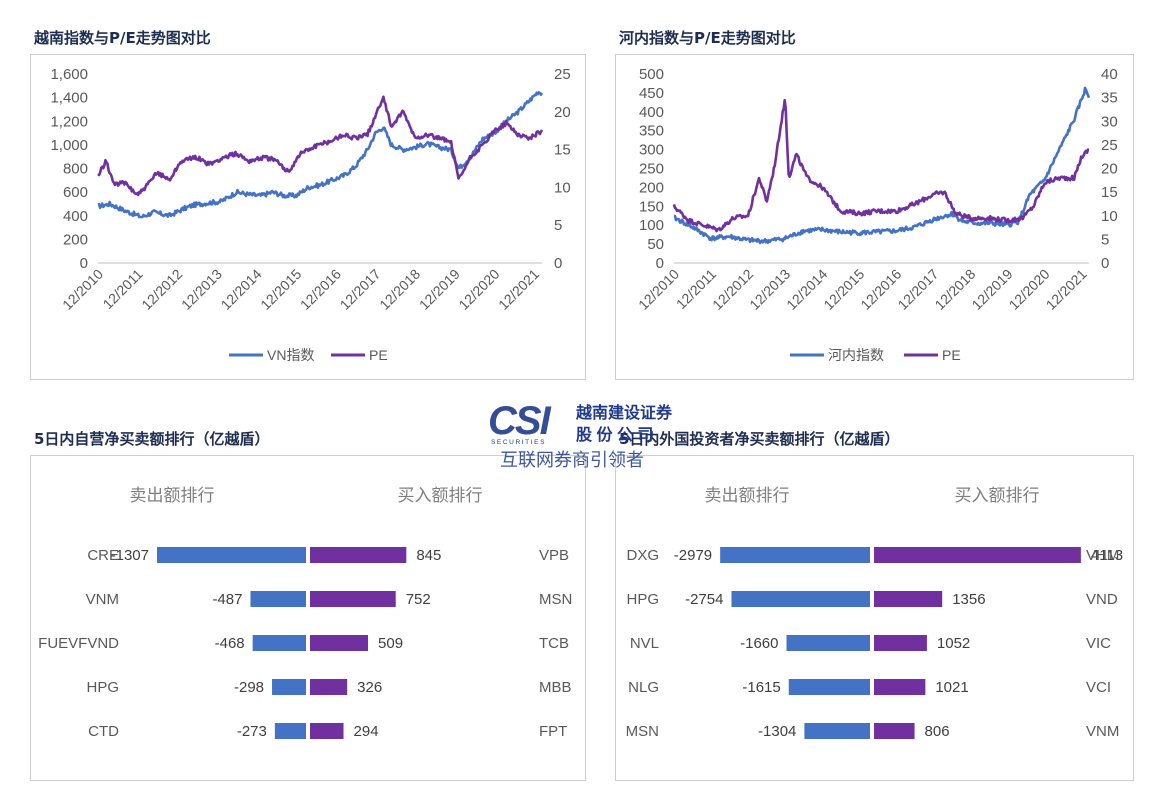 The image size is (1174, 795). Describe the element at coordinates (1109, 121) in the screenshot. I see `right-axis-tick-label: 30` at that location.